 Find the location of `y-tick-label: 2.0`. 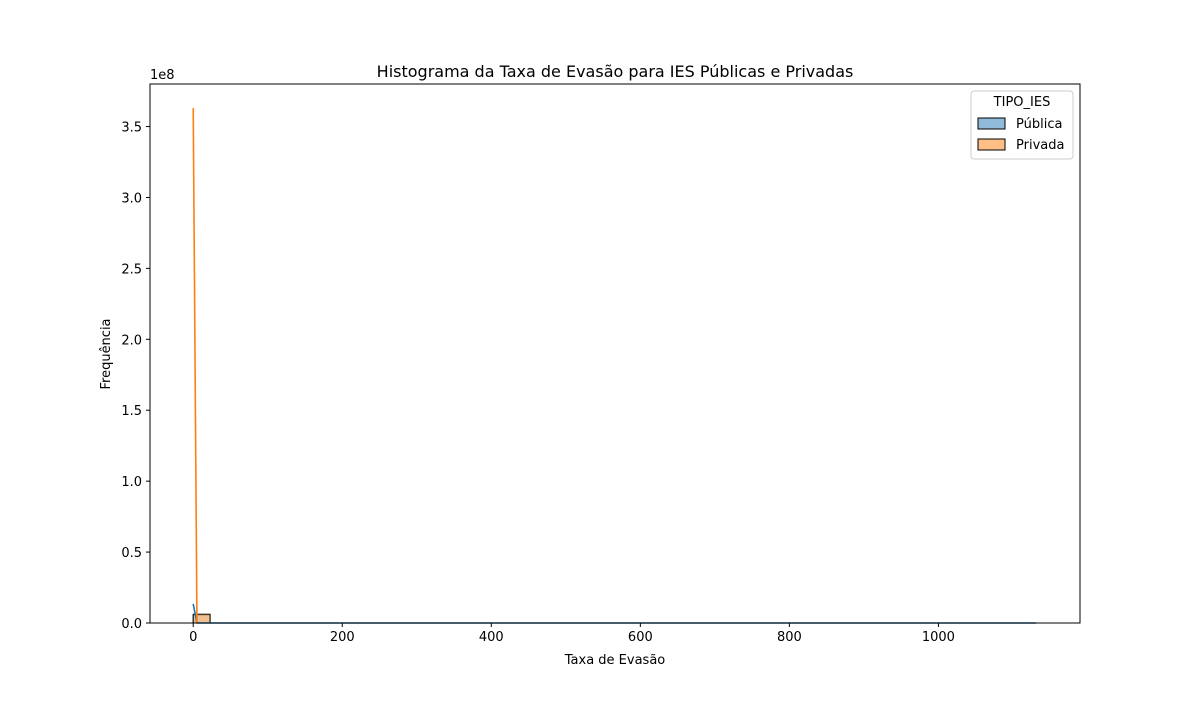

y-tick-label: 2.0 is located at coordinates (131, 340).